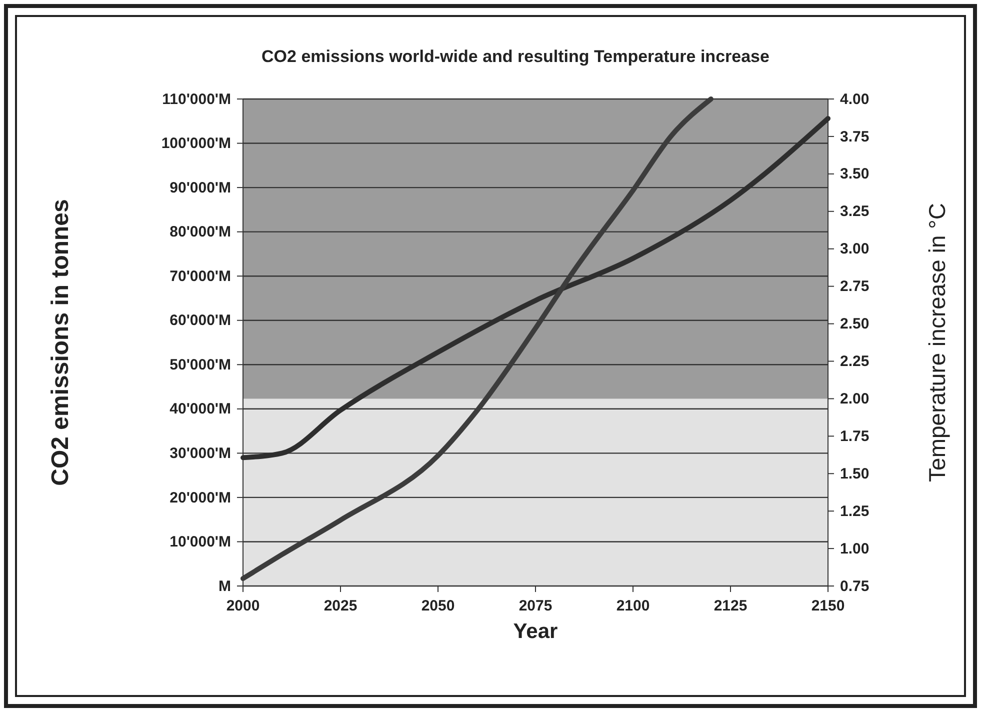 This screenshot has height=712, width=981. I want to click on y-tick-label: 50'000'M, so click(200, 365).